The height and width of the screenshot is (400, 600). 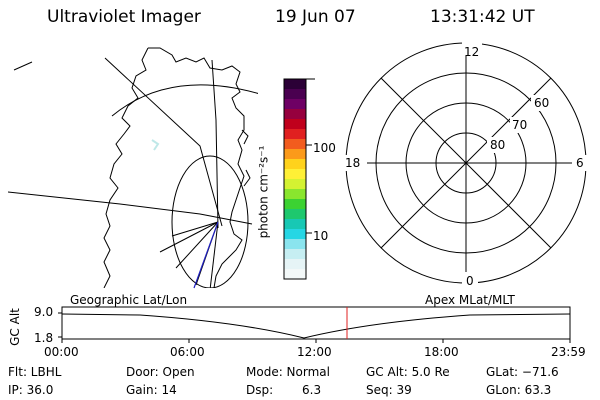 I want to click on altitude-strip-chart, so click(x=314, y=324).